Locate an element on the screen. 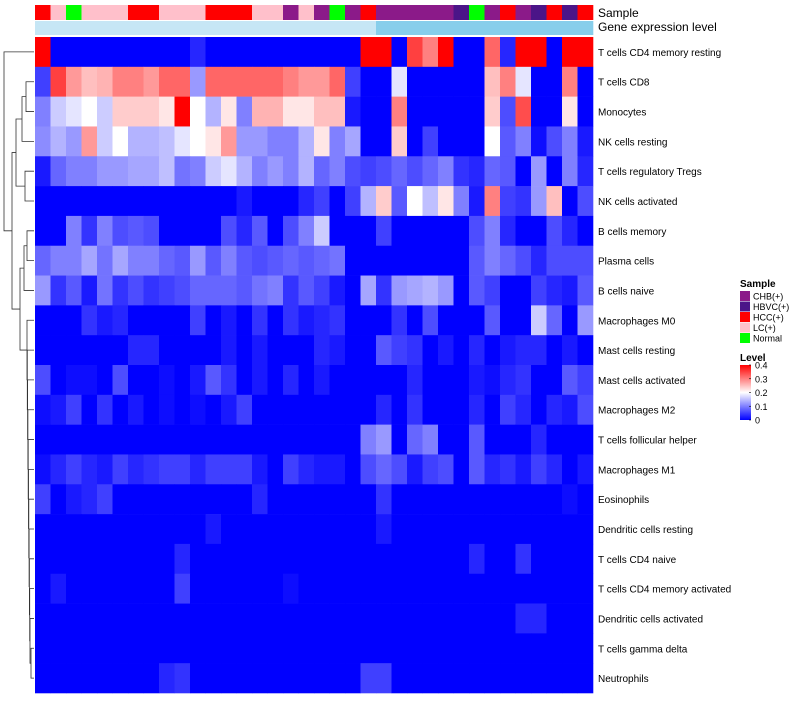  sample-legend-label: LC(+) is located at coordinates (764, 328).